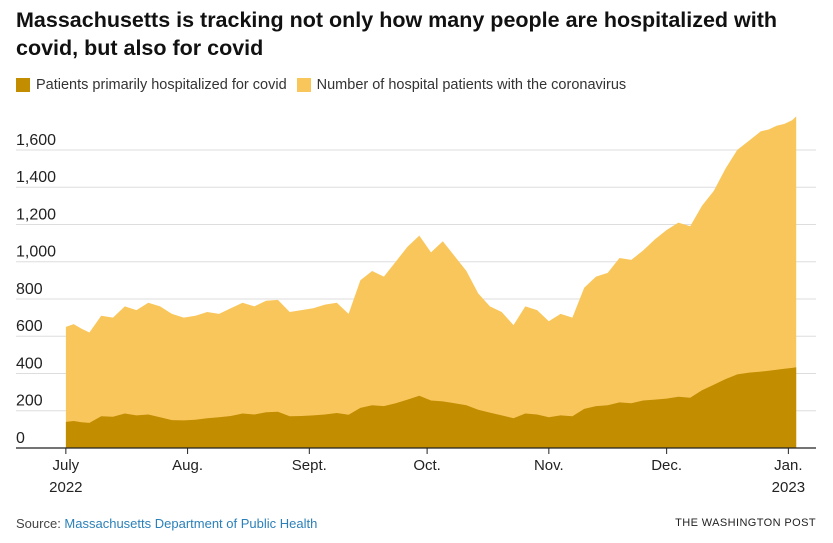  Describe the element at coordinates (187, 465) in the screenshot. I see `x-tick-label: Aug.` at that location.